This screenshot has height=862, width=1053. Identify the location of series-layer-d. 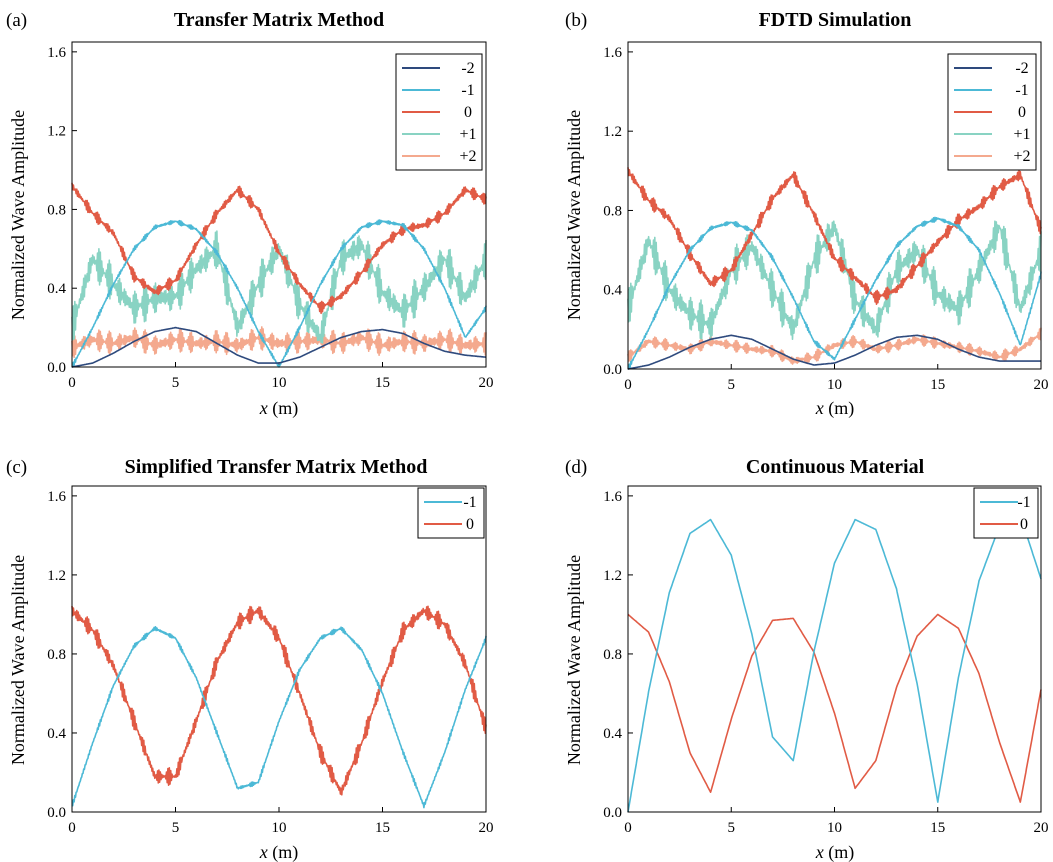
(834, 663).